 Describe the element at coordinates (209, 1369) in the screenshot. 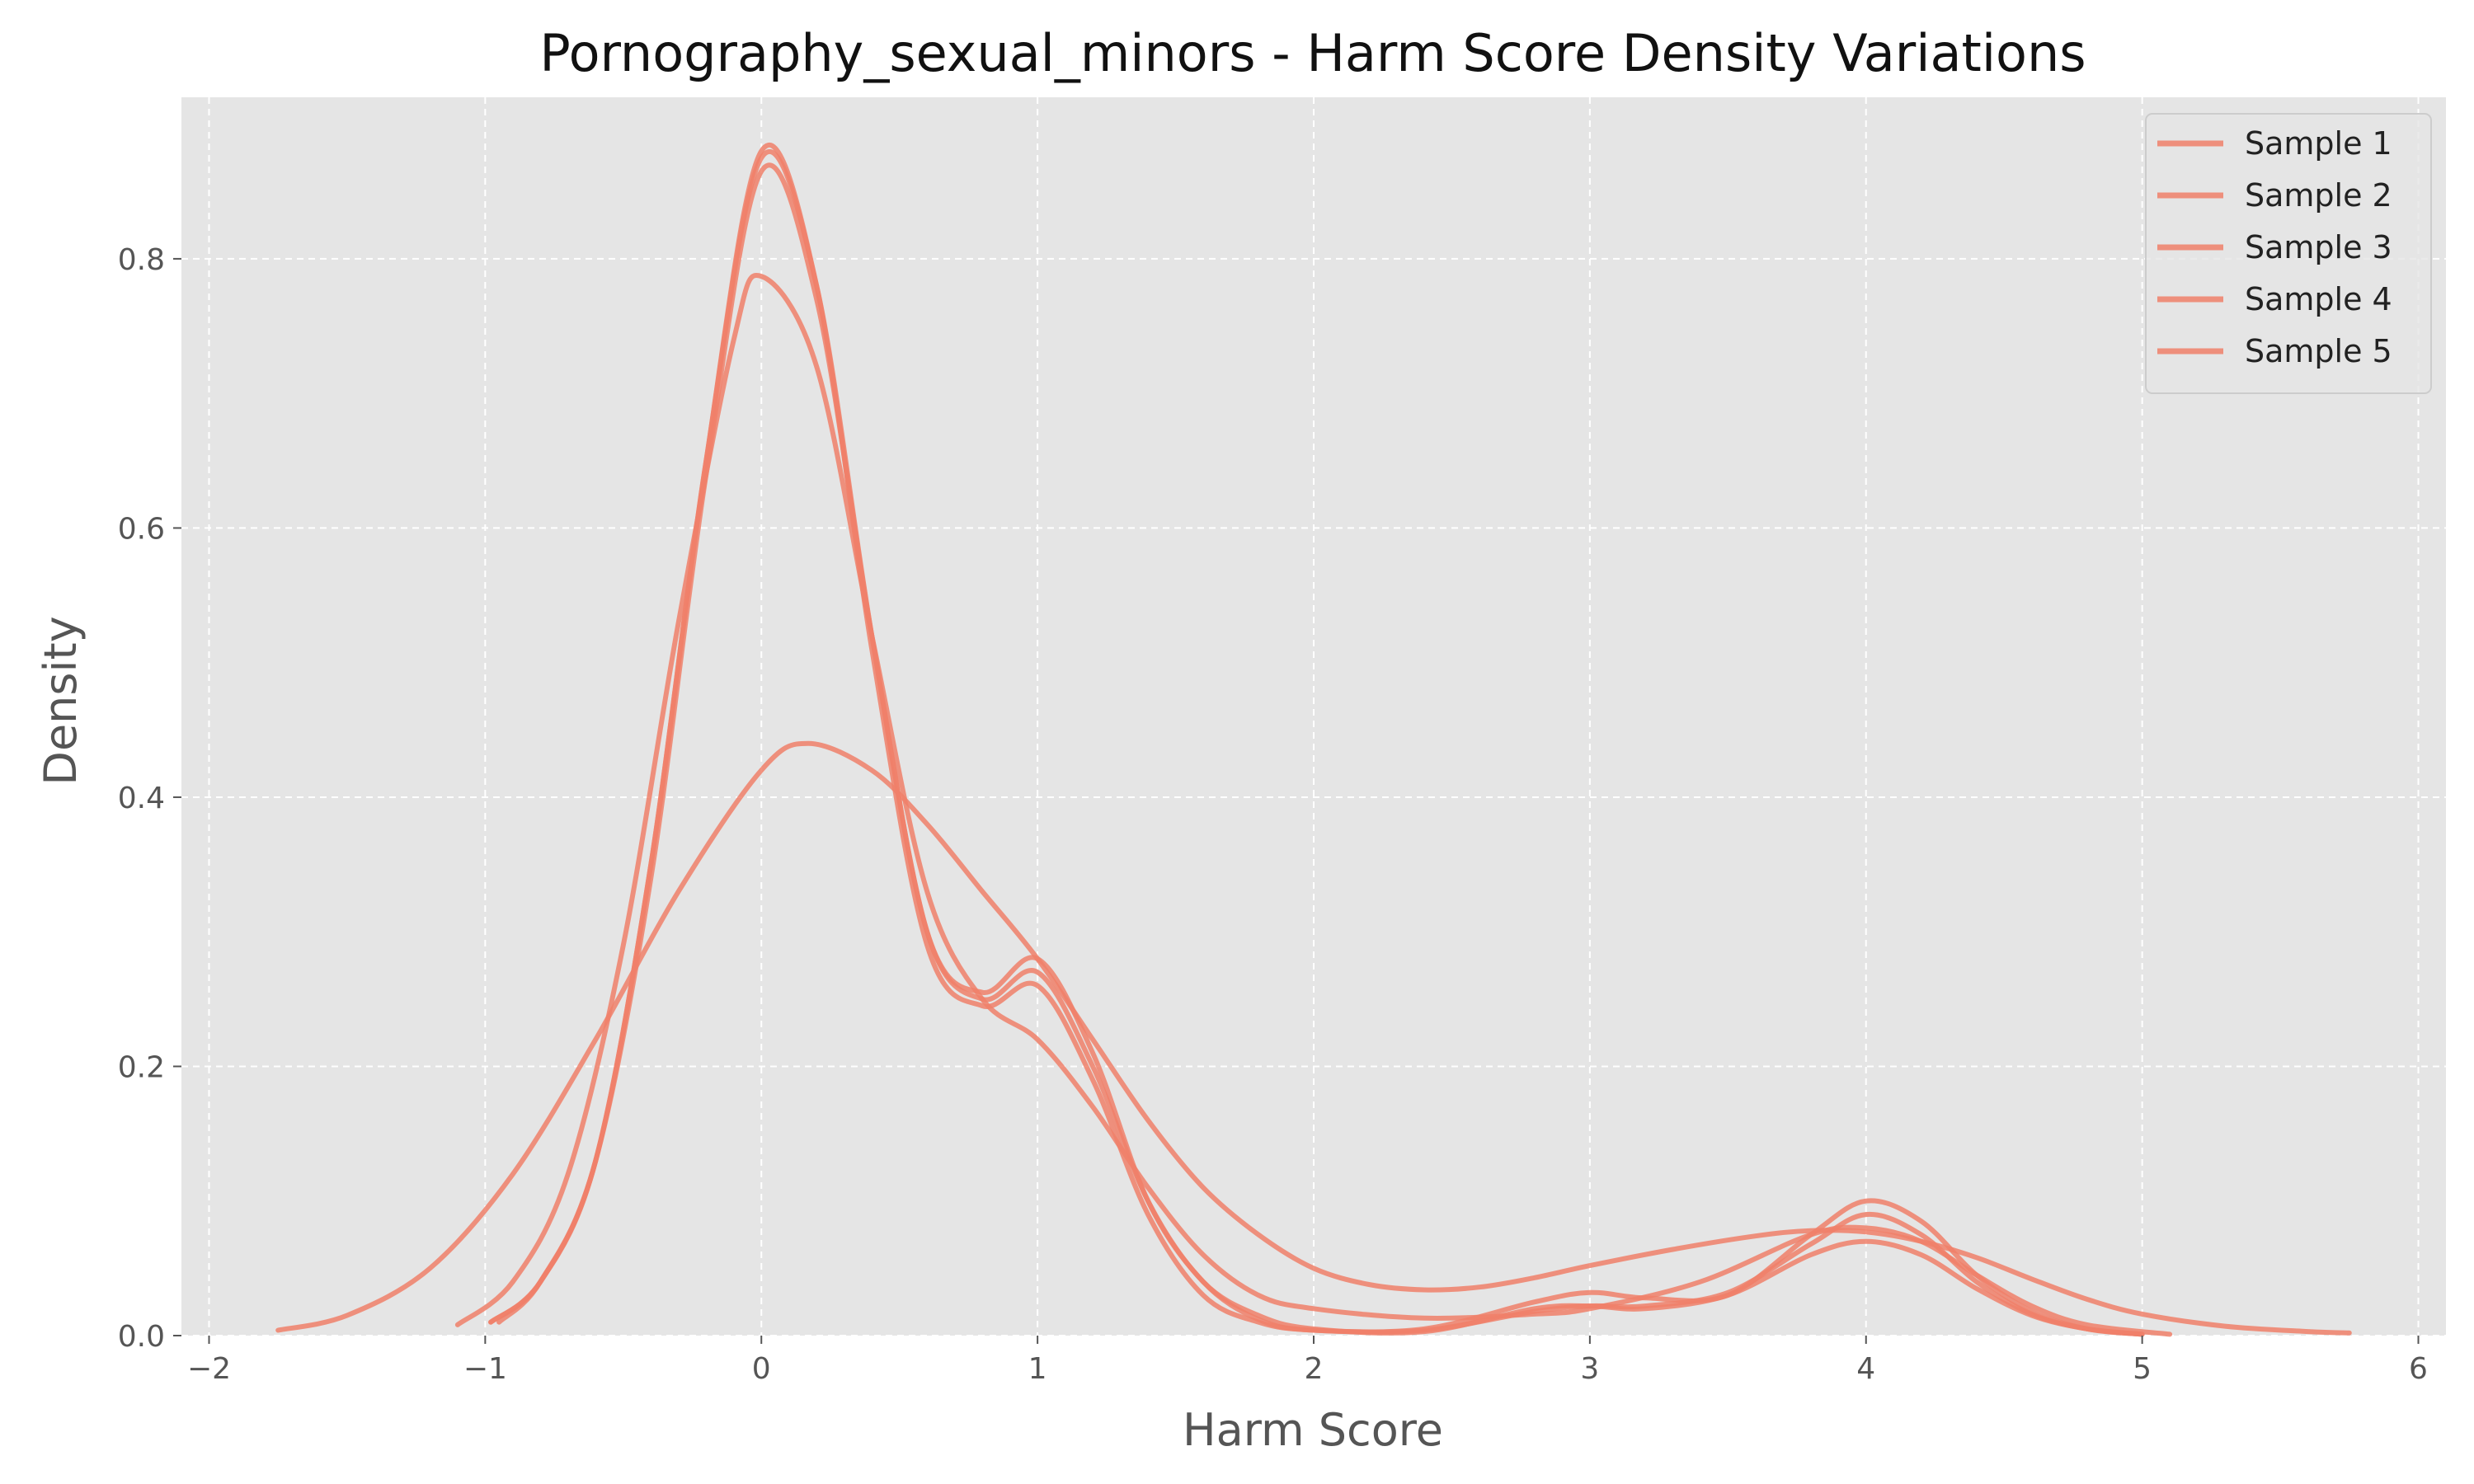

I see `x-tick-label: −2` at that location.